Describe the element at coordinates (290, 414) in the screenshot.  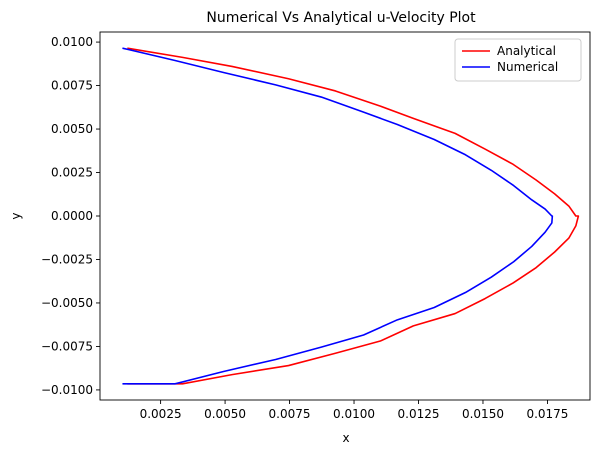
I see `x-tick-label: 0.0075` at that location.